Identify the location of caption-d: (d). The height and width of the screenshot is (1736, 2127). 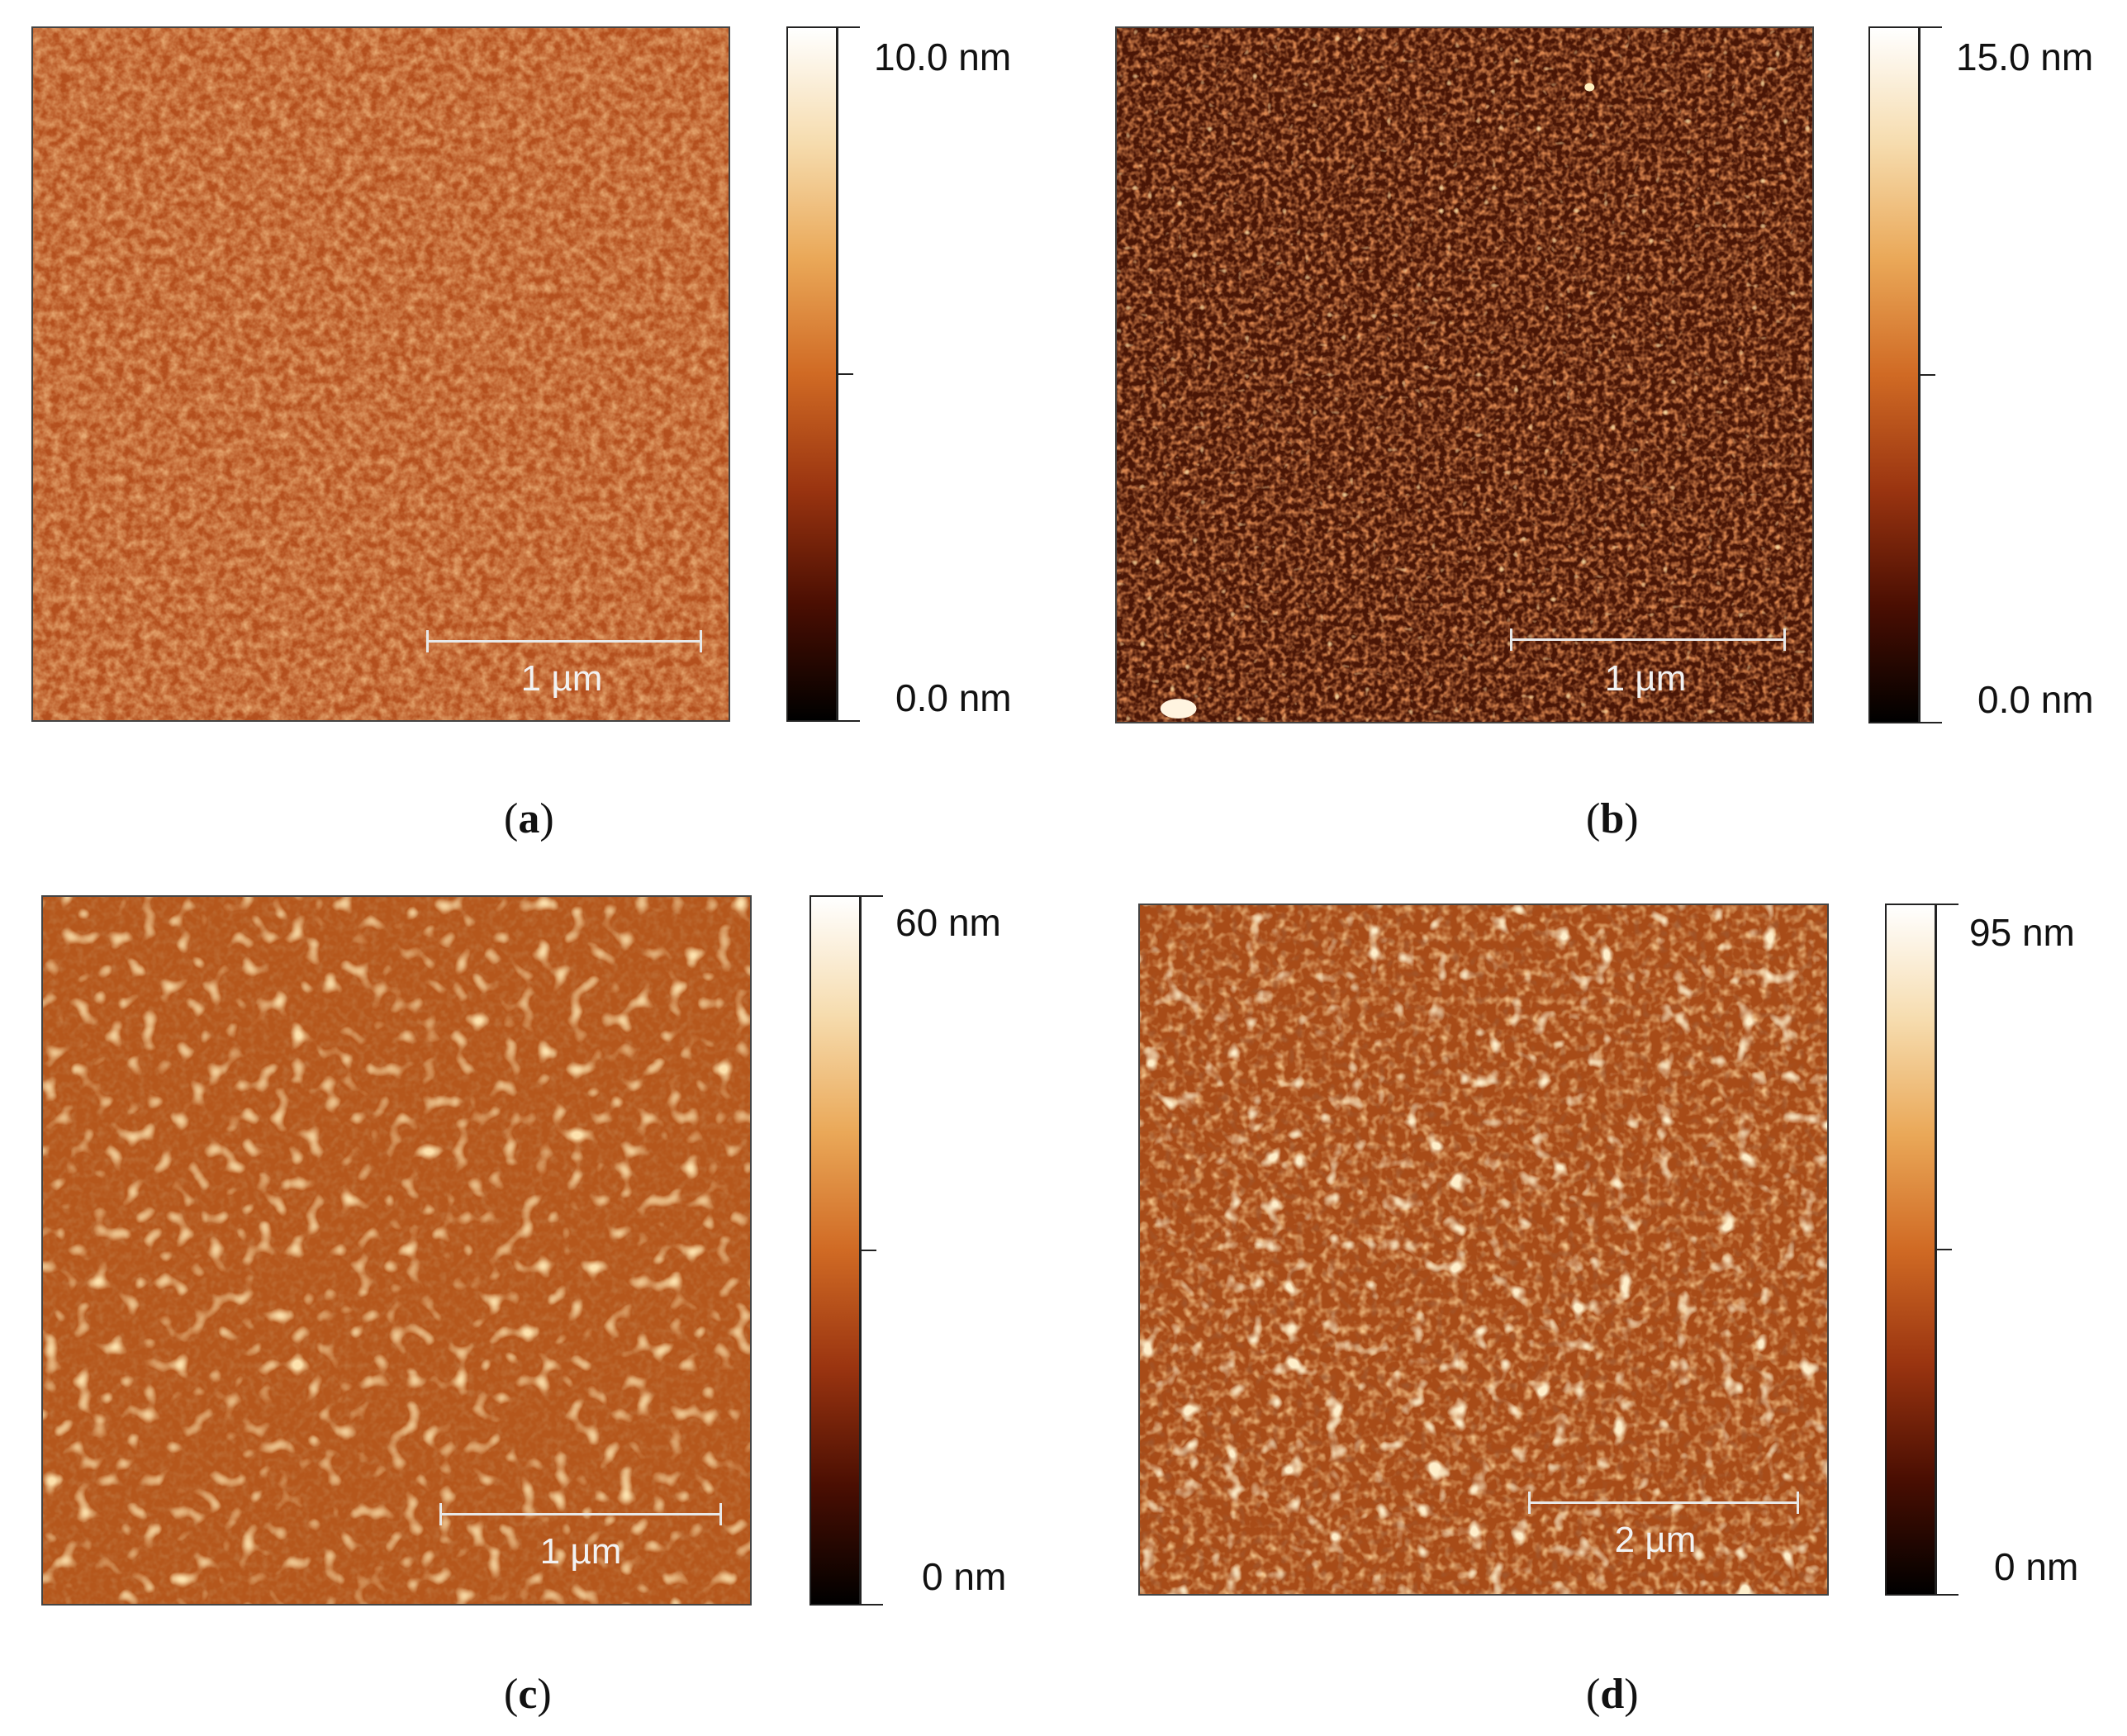
(1612, 1694).